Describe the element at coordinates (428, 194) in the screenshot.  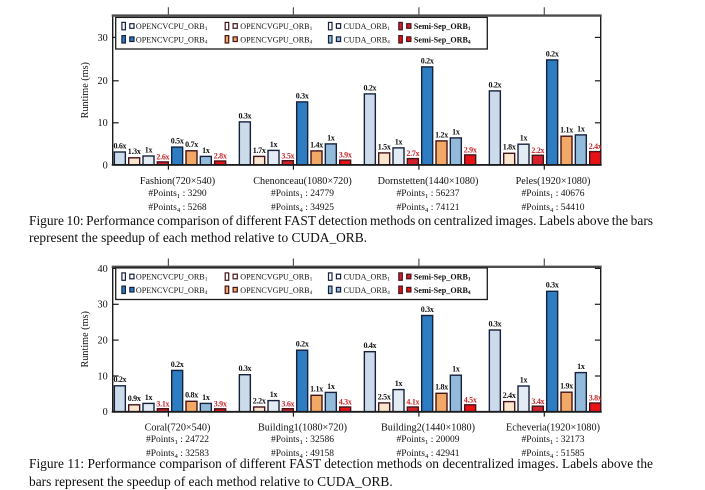
I see `svg-text: #Points1 : 56237` at that location.